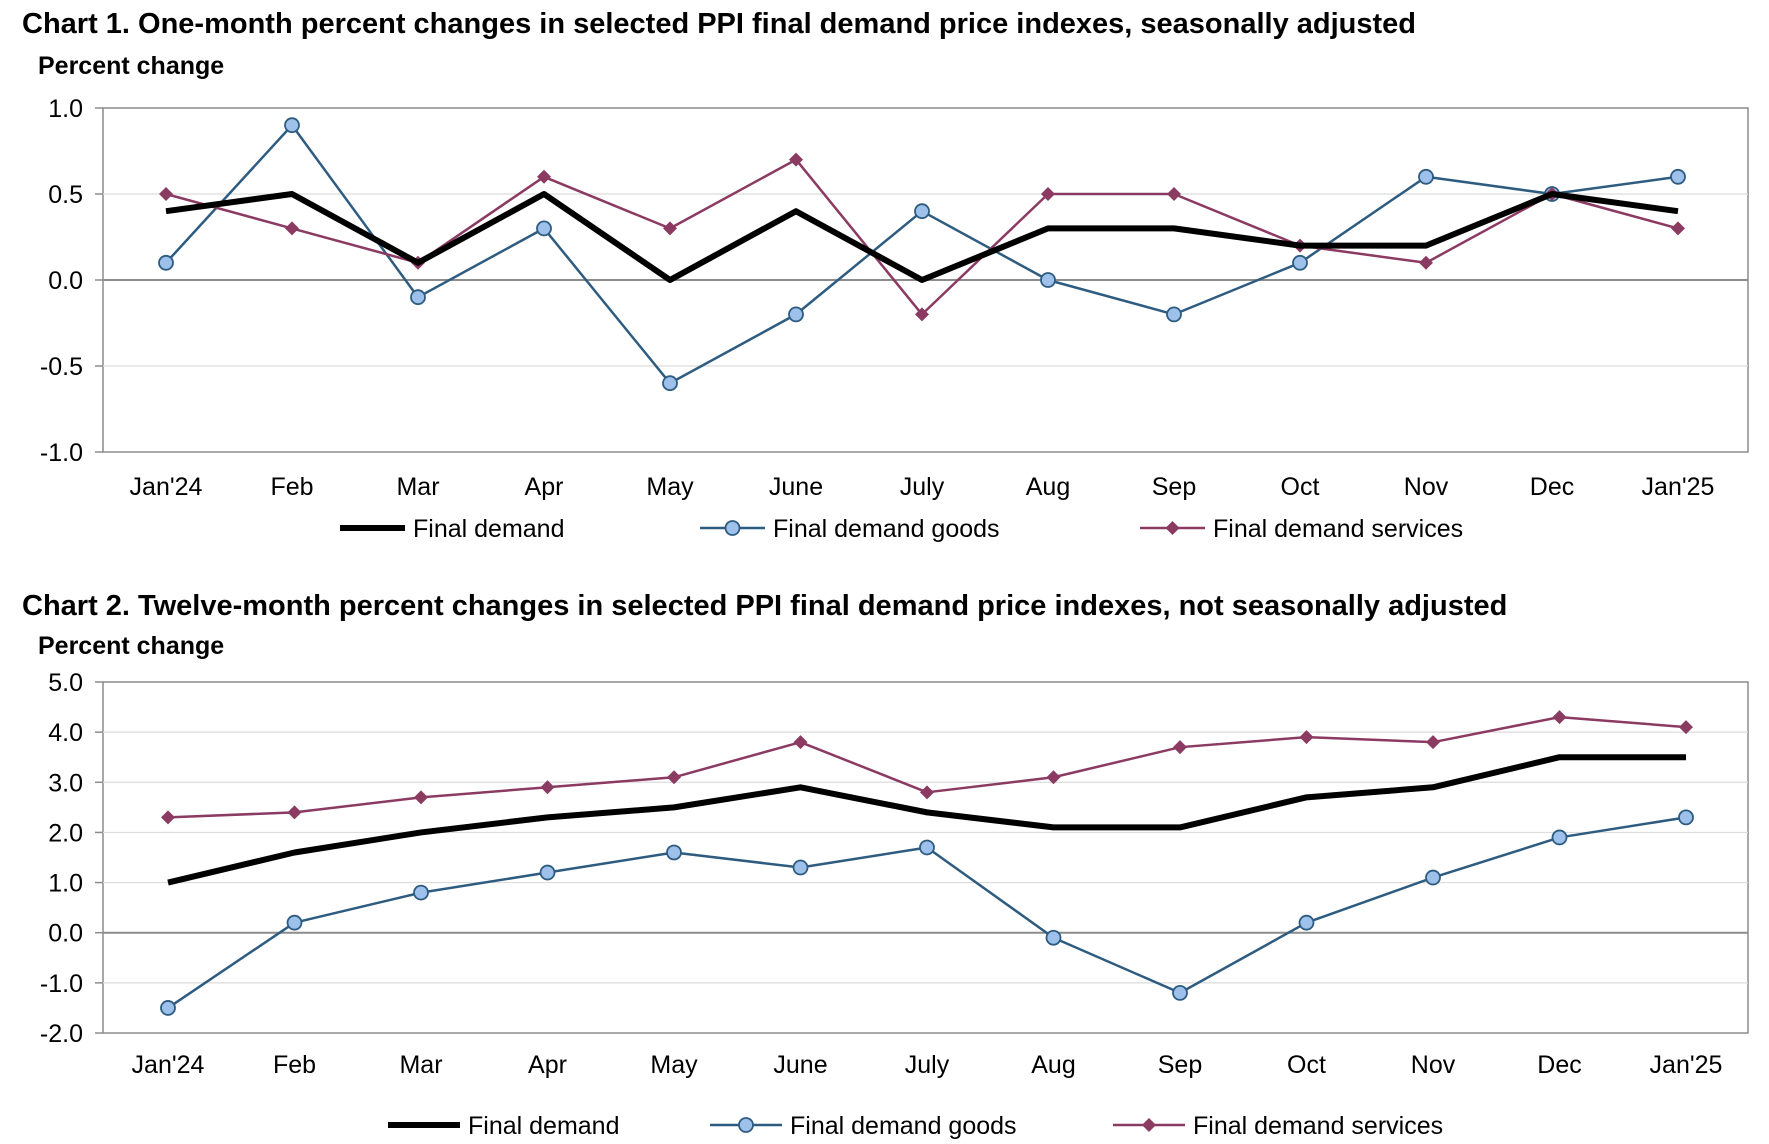 This screenshot has height=1144, width=1769. I want to click on chart-2-x-tick-label: Apr, so click(547, 1065).